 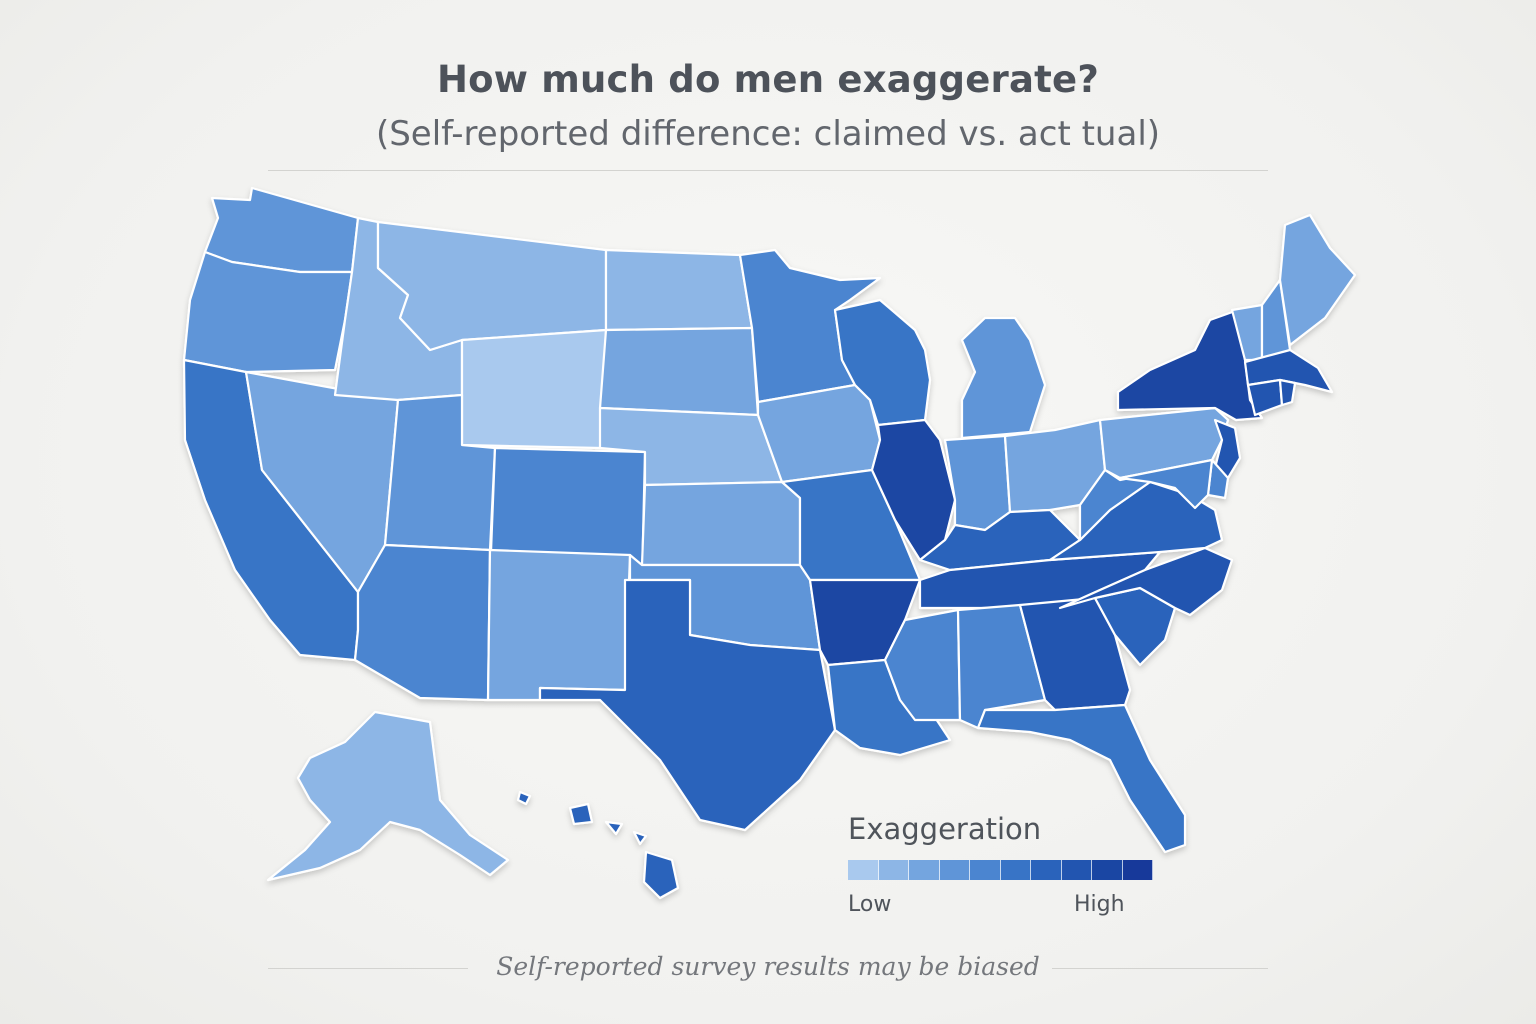 I want to click on state-md, so click(x=1166, y=484).